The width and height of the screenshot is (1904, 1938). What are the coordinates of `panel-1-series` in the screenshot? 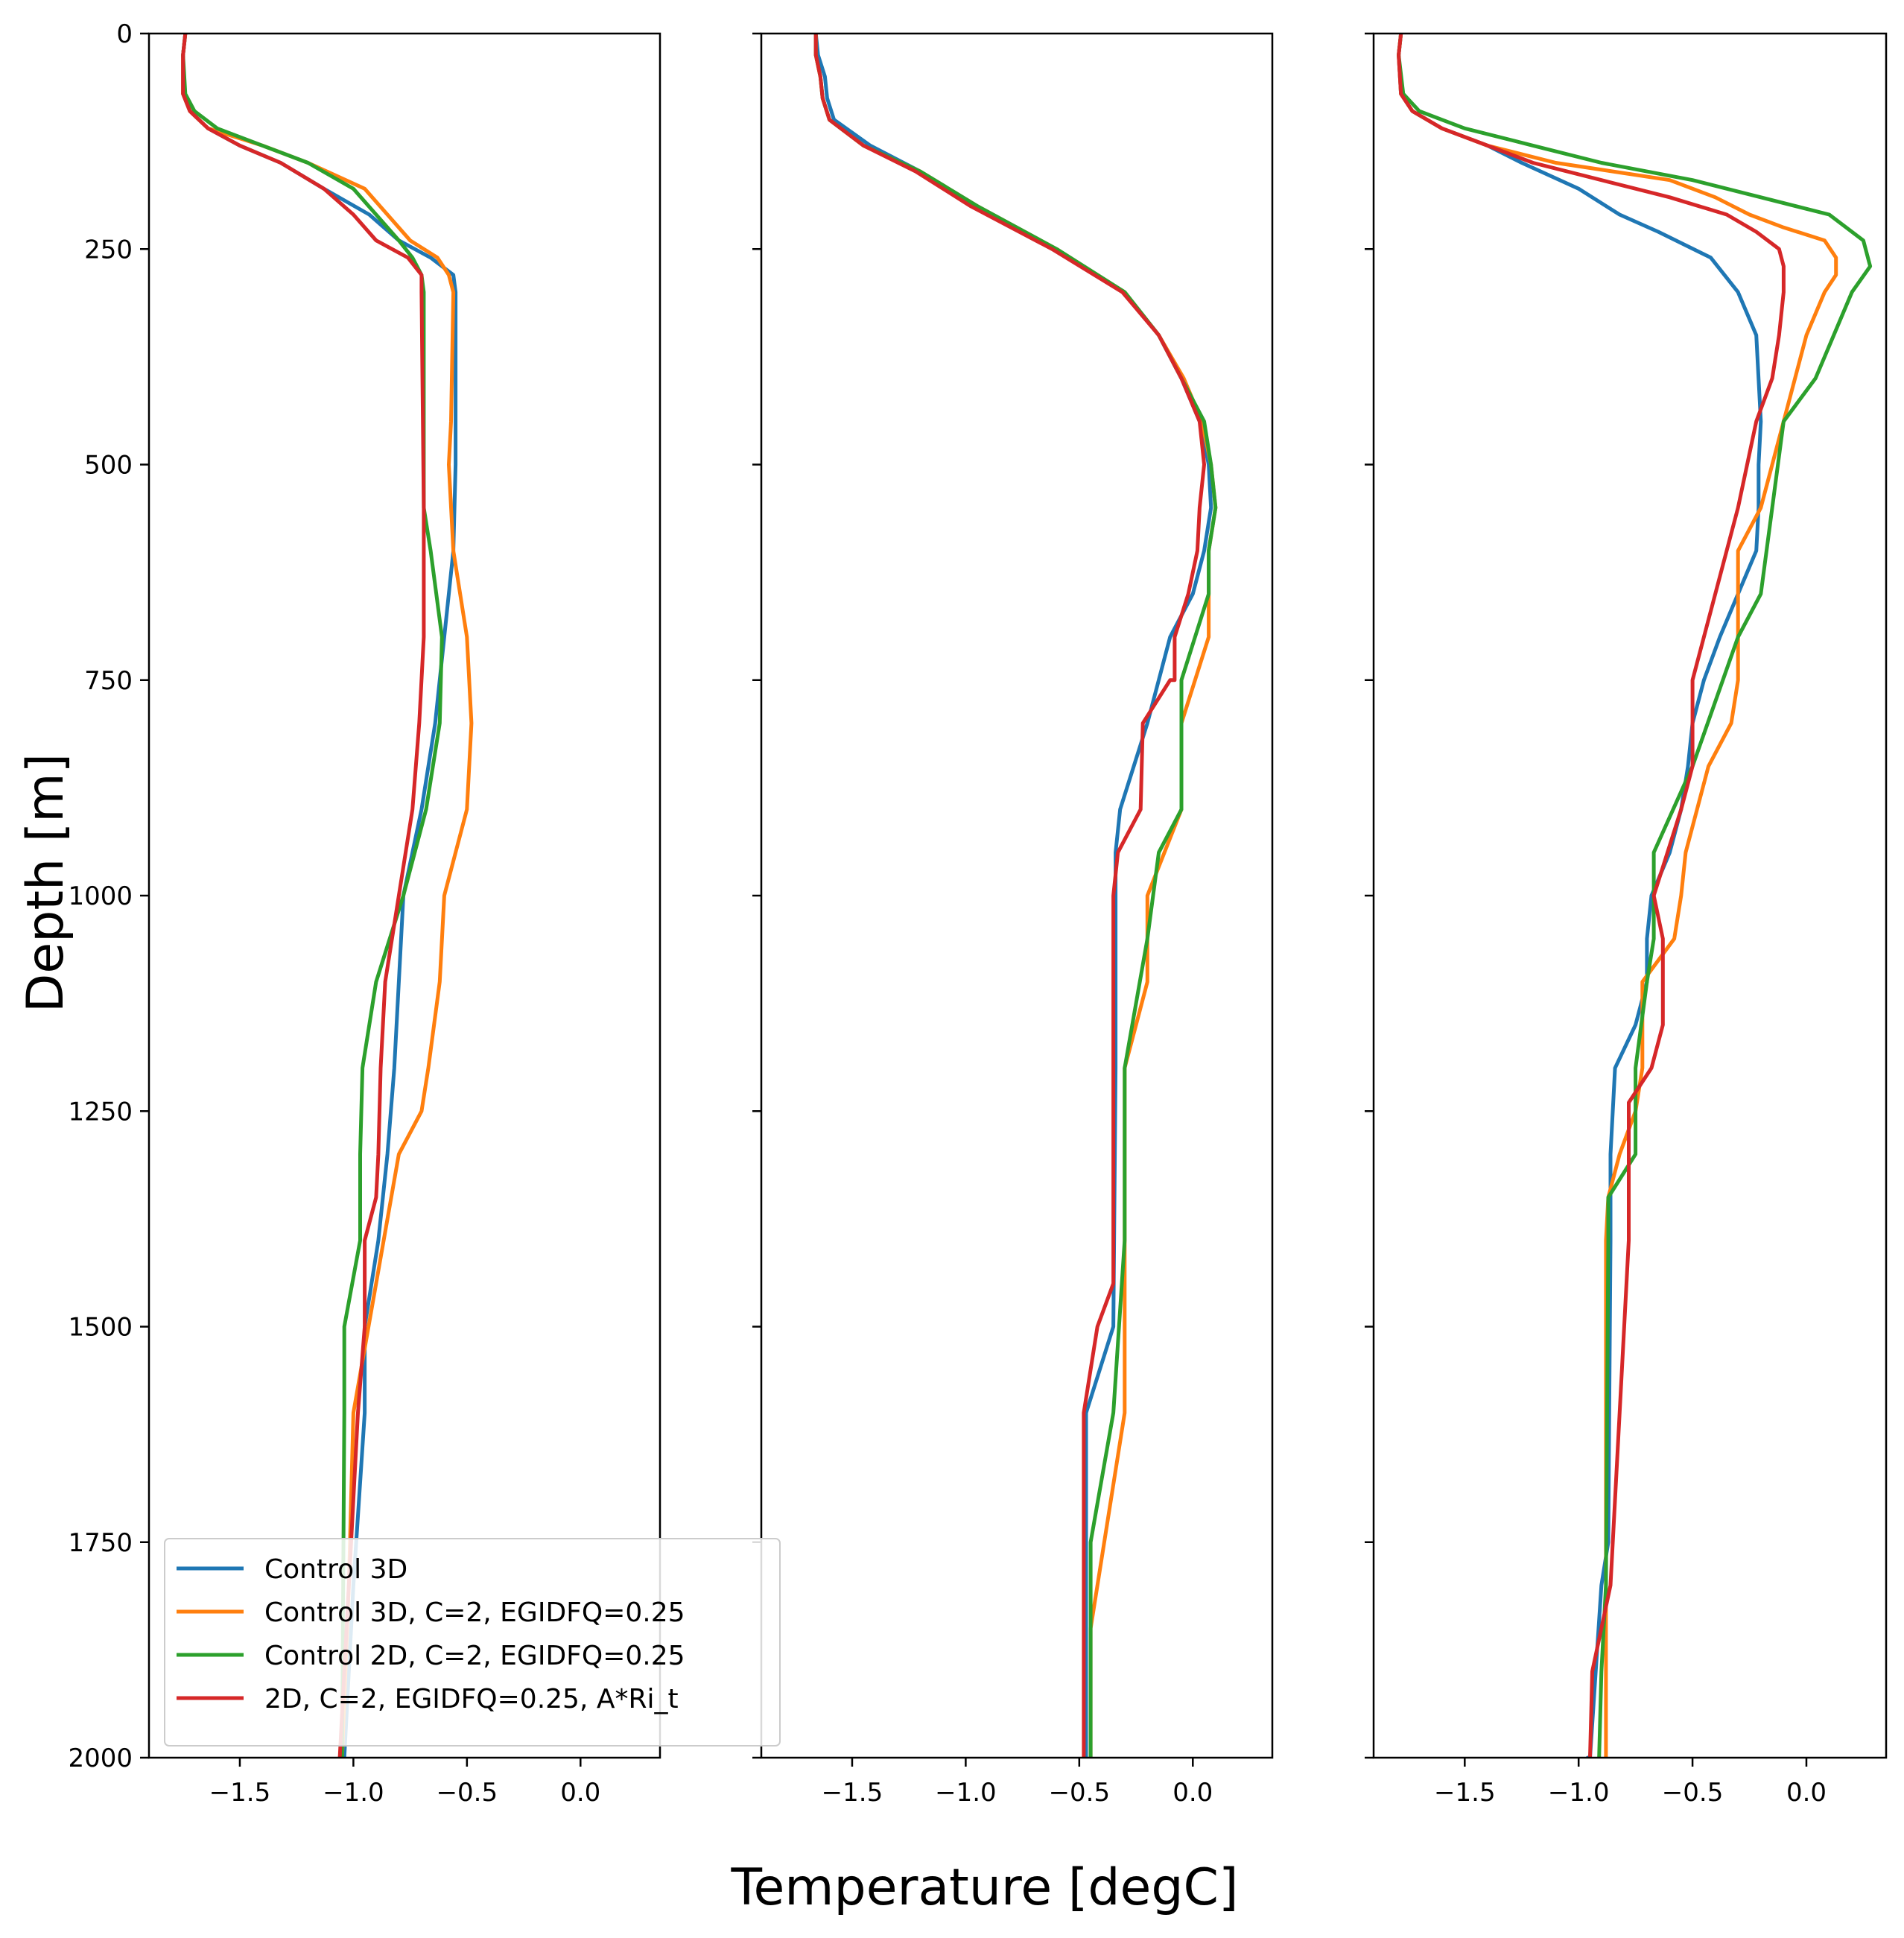 It's located at (327, 896).